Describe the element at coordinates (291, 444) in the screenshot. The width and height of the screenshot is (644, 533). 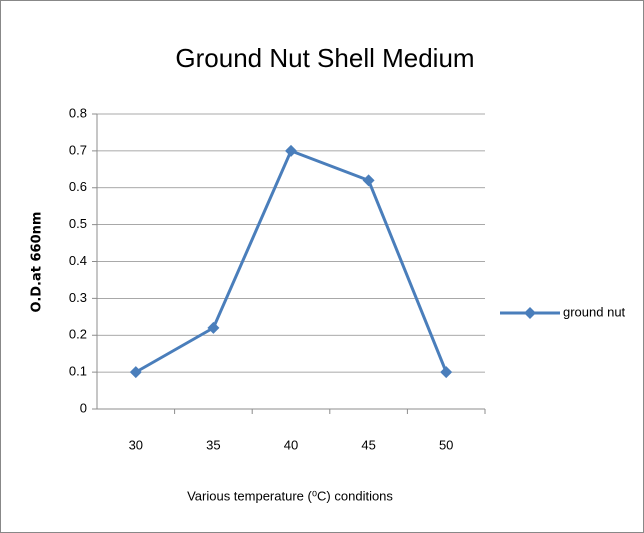
I see `x-tick-label: 40` at that location.